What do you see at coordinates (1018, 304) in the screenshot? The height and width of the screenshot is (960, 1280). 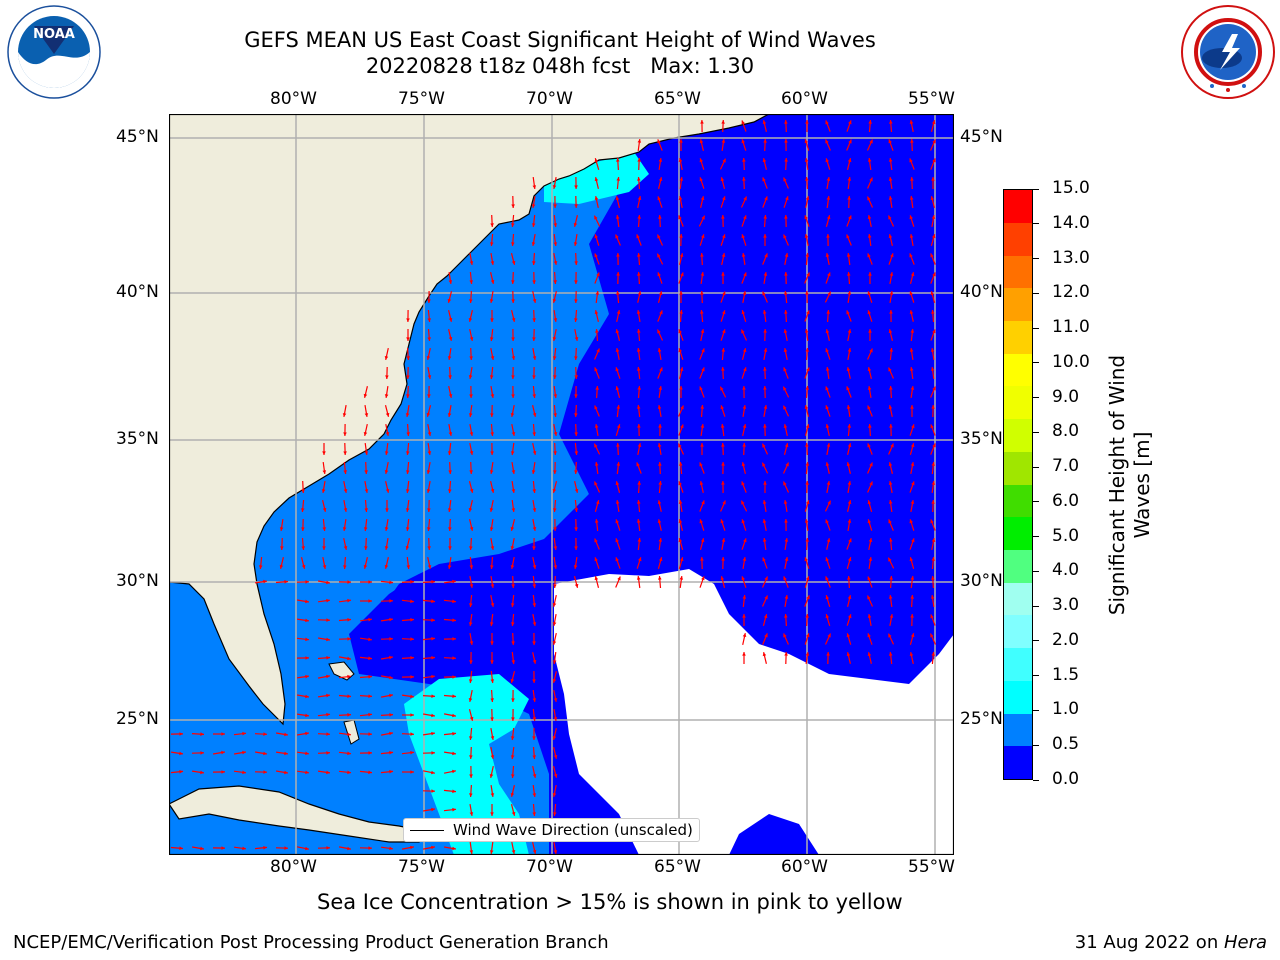 I see `colorbar-segment` at bounding box center [1018, 304].